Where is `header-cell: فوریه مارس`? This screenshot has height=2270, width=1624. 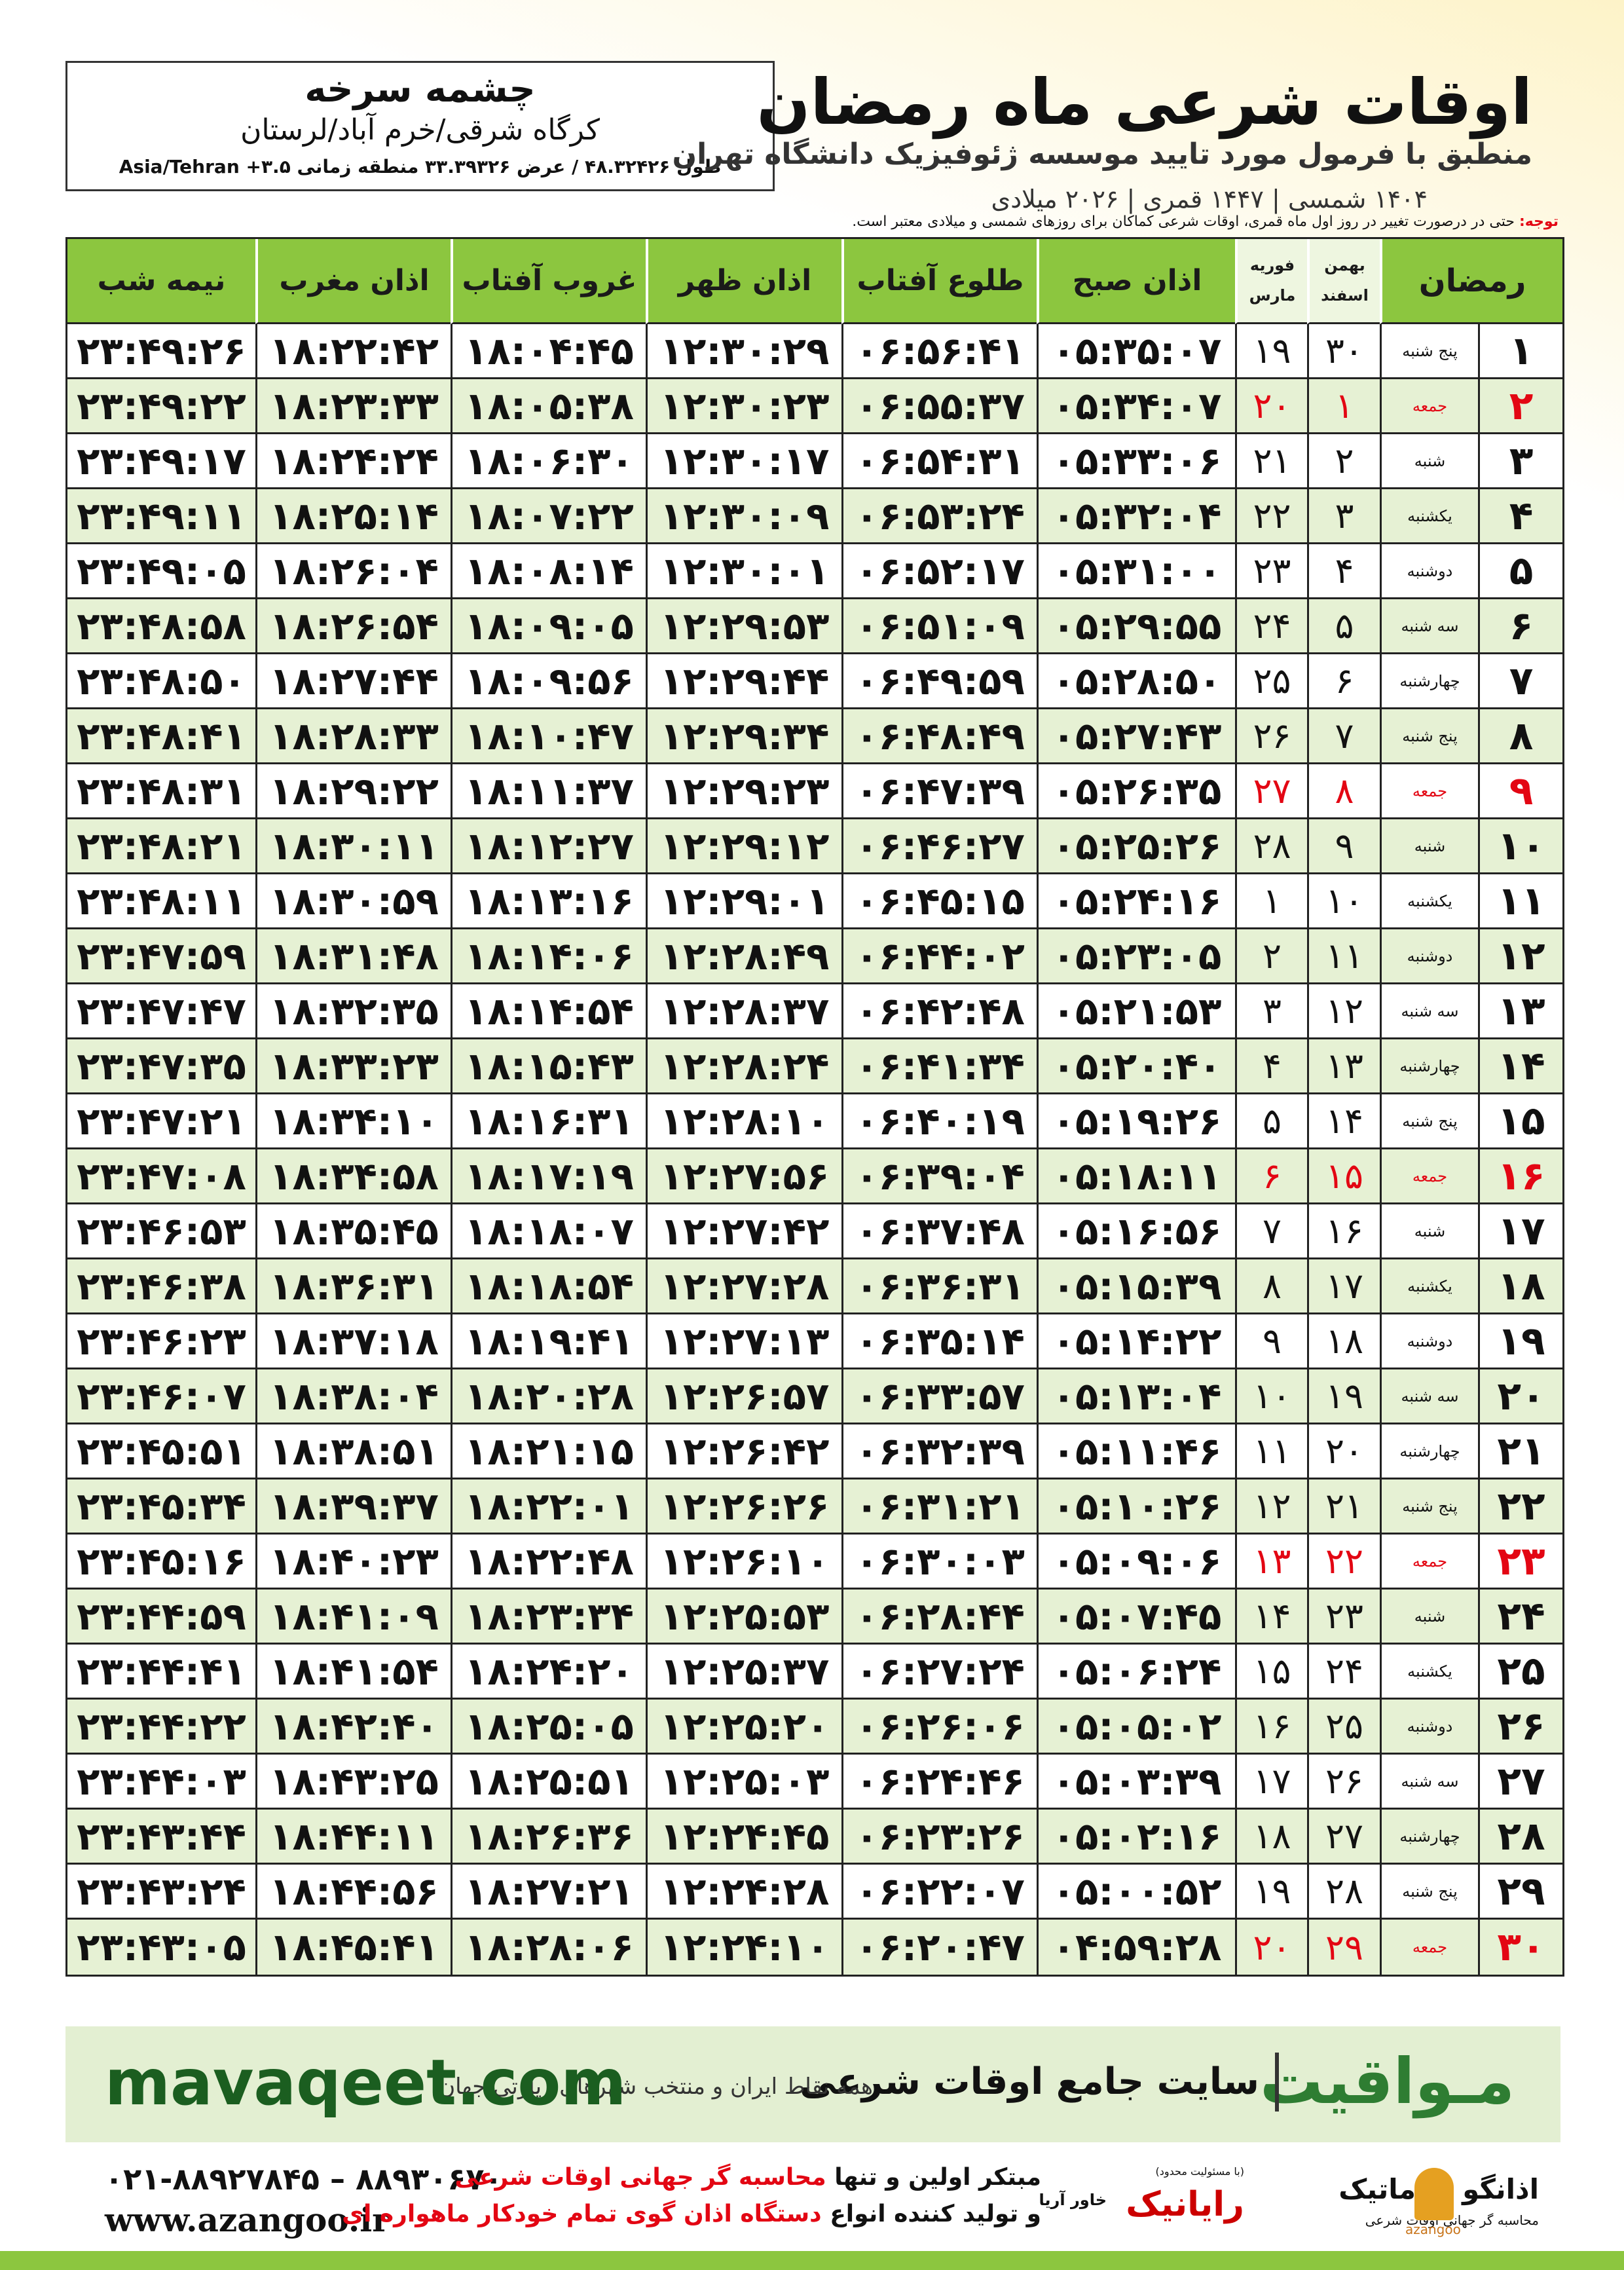 header-cell: فوریه مارس is located at coordinates (1271, 281).